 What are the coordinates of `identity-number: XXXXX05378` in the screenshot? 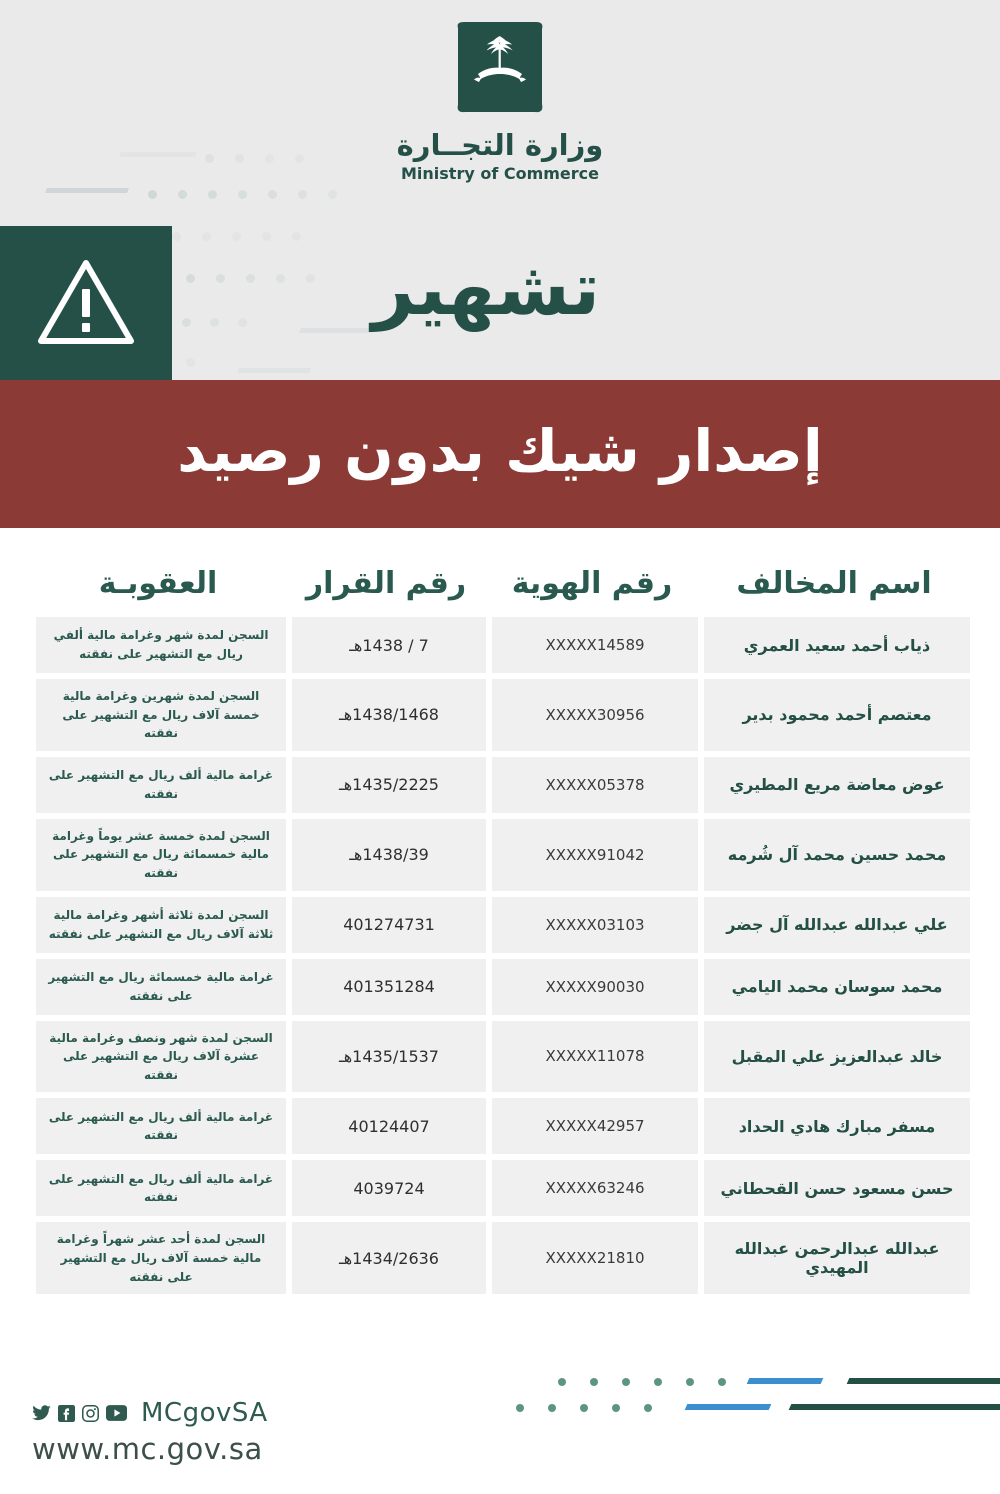 It's located at (595, 784).